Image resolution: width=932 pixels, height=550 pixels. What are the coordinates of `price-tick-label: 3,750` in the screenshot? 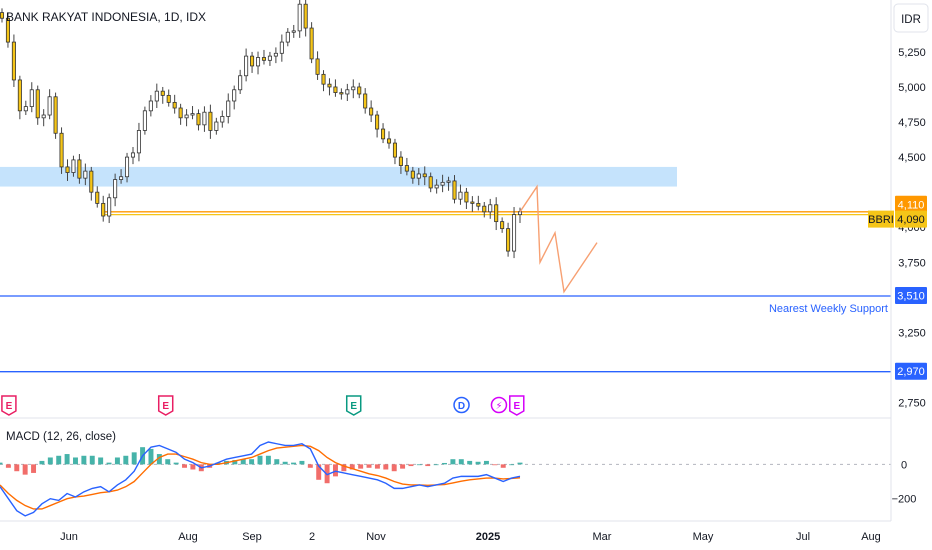 It's located at (912, 263).